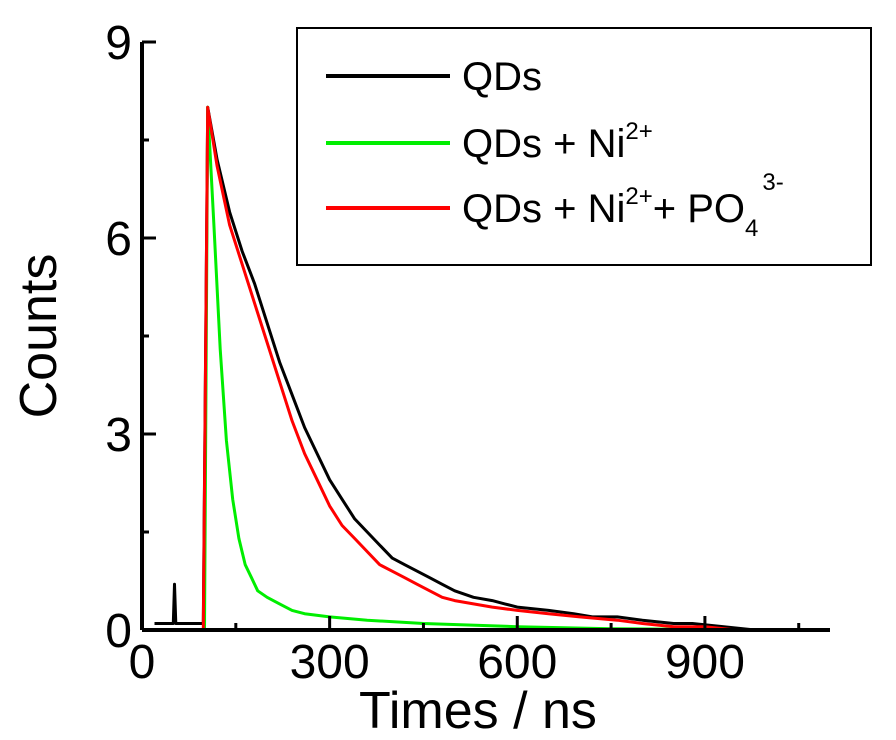  Describe the element at coordinates (705, 662) in the screenshot. I see `x-tick-label-900: 900` at that location.